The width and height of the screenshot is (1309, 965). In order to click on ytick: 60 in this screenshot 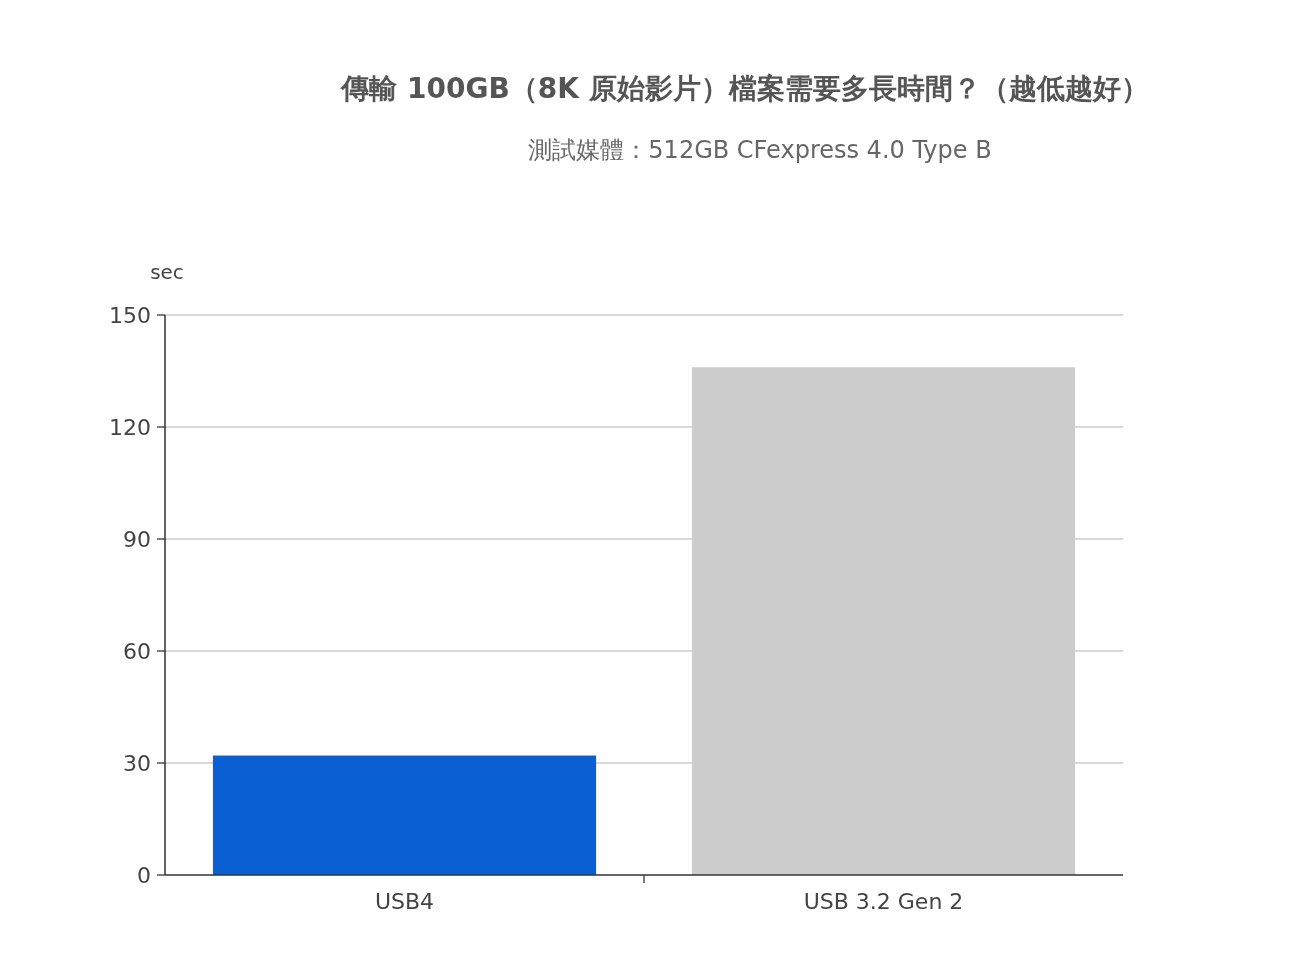, I will do `click(137, 651)`.